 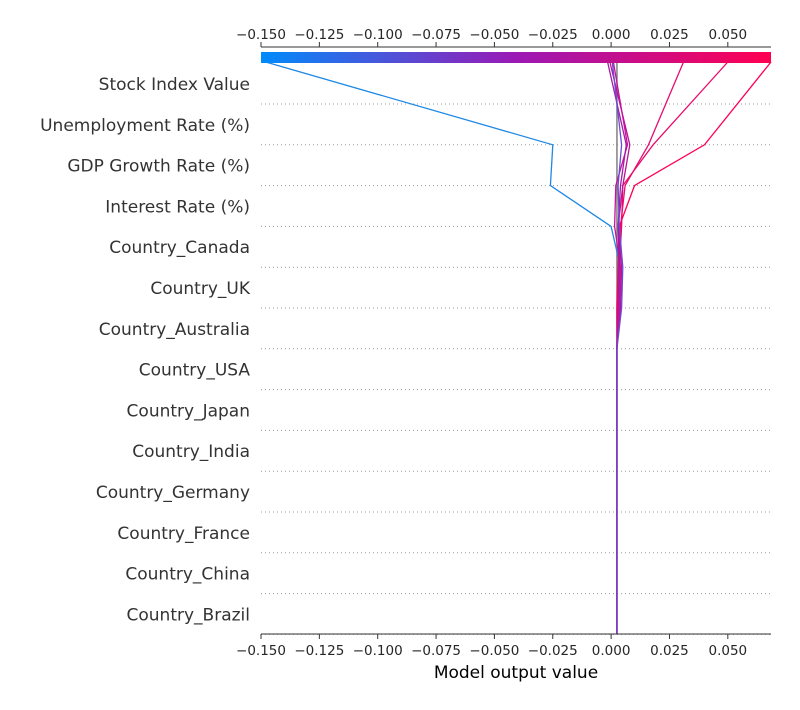 What do you see at coordinates (195, 371) in the screenshot?
I see `feature-label: Country_USA` at bounding box center [195, 371].